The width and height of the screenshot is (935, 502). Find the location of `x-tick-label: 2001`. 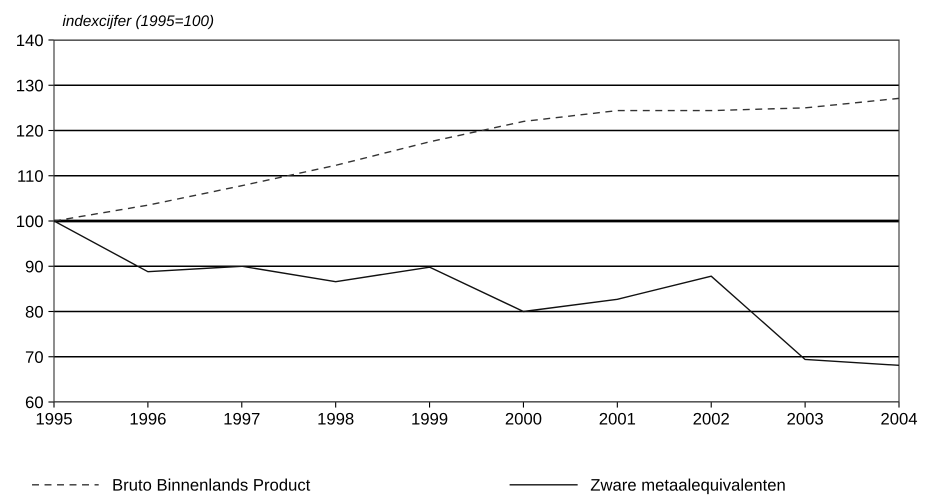

x-tick-label: 2001 is located at coordinates (618, 418).